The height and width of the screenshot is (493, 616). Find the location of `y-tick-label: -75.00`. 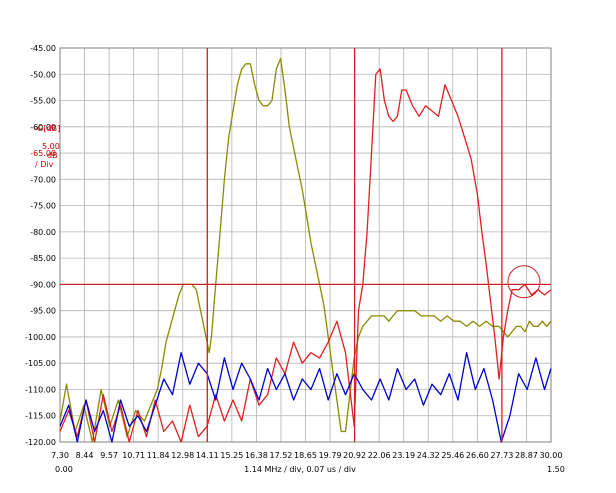

y-tick-label: -75.00 is located at coordinates (43, 206).